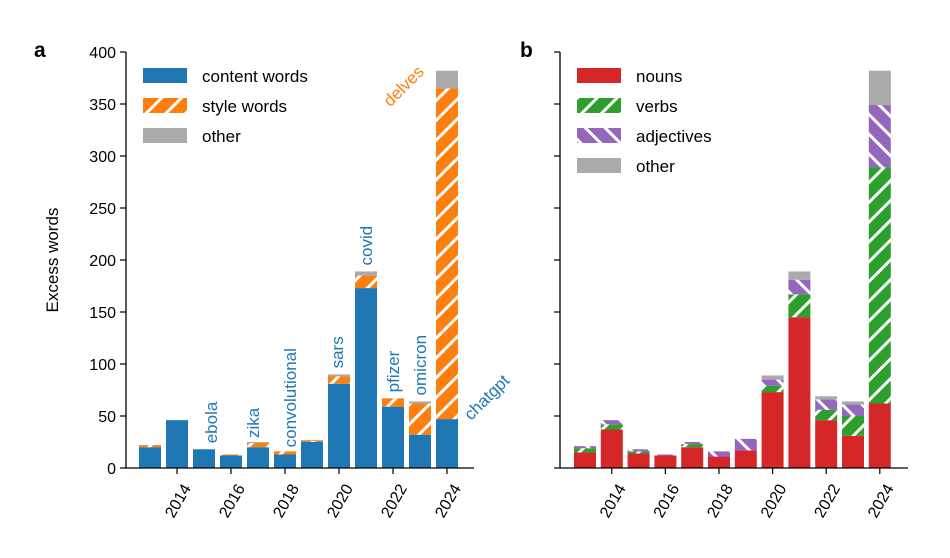 This screenshot has height=558, width=950. I want to click on bar-style-words-2021, so click(366, 282).